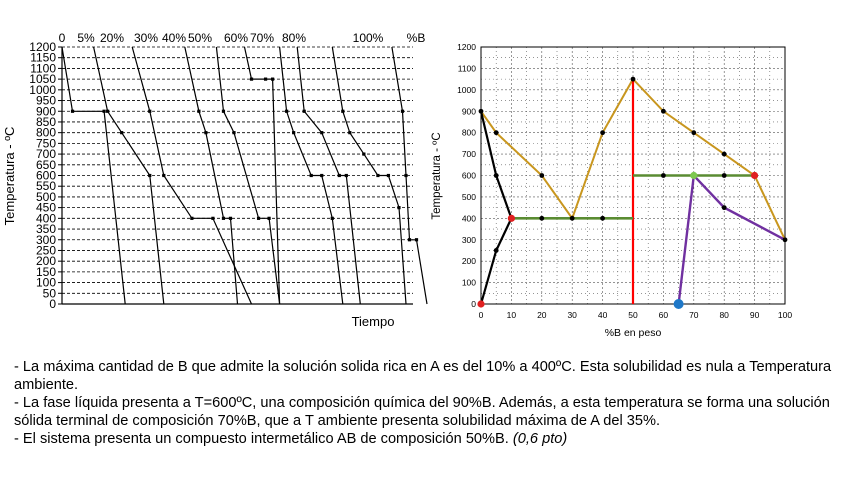 Image resolution: width=848 pixels, height=477 pixels. Describe the element at coordinates (46, 122) in the screenshot. I see `left-y-tick-label: 850` at that location.